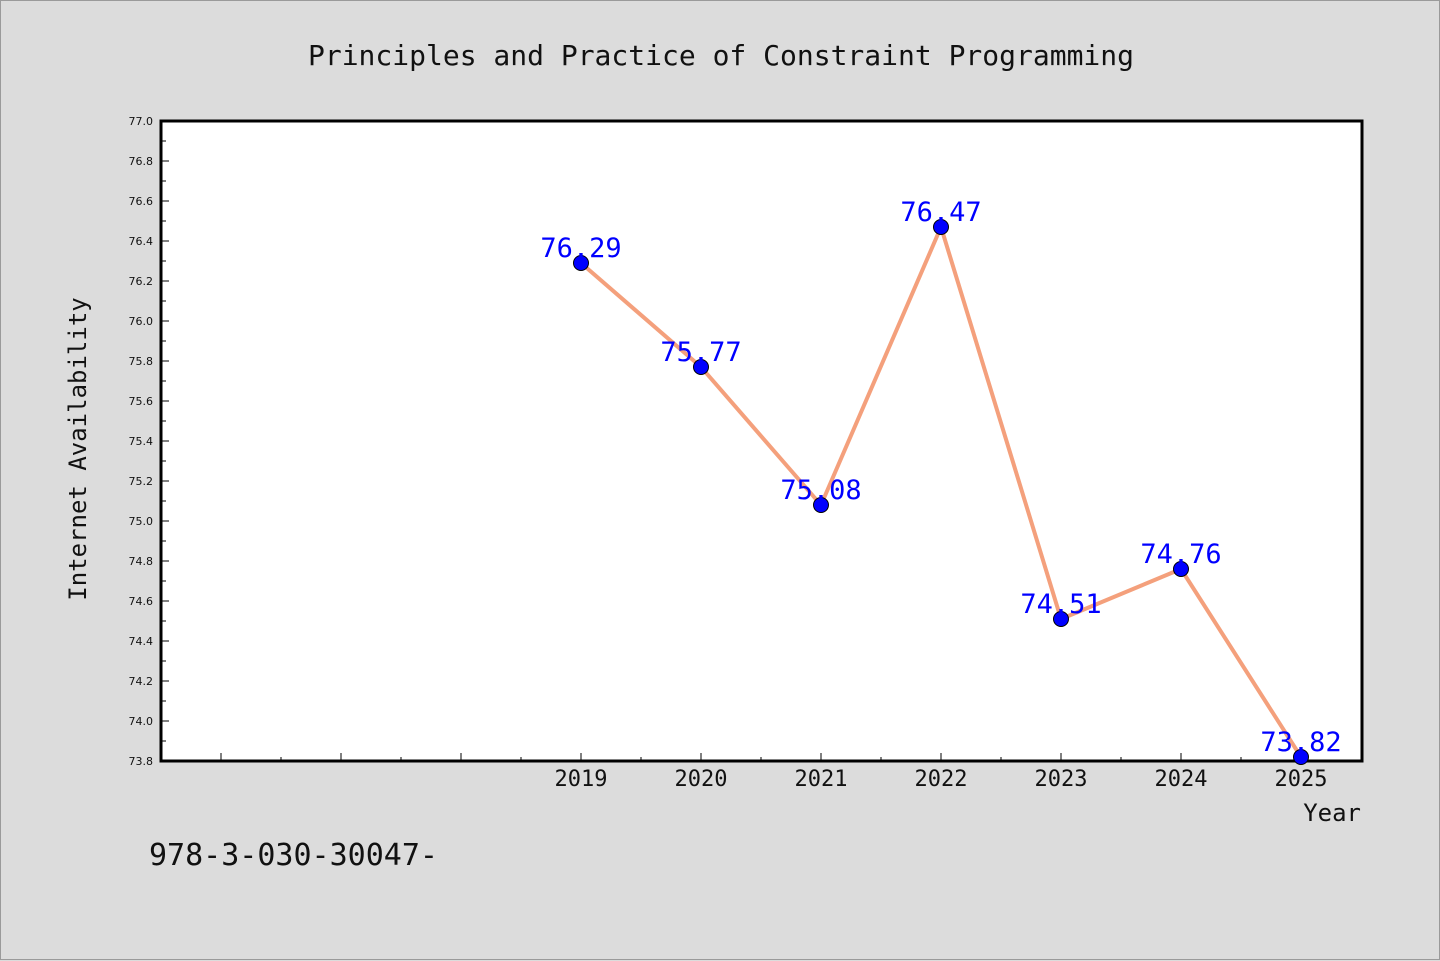 This screenshot has height=961, width=1440. Describe the element at coordinates (1060, 604) in the screenshot. I see `data-label: 74.51` at that location.